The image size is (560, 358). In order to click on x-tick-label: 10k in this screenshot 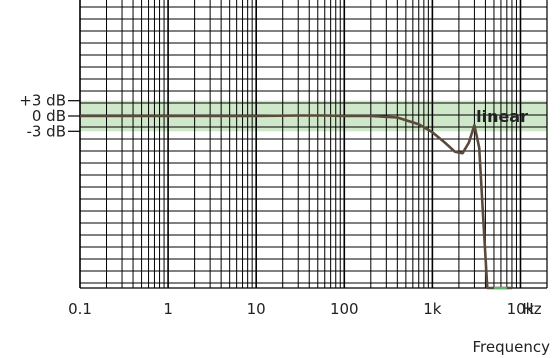, I will do `click(521, 309)`.